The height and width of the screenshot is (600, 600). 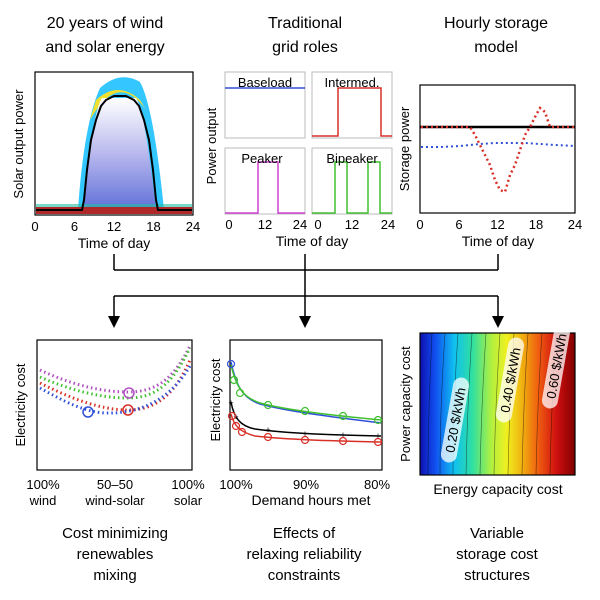 I want to click on subplot-baseload: Baseload, so click(x=265, y=105).